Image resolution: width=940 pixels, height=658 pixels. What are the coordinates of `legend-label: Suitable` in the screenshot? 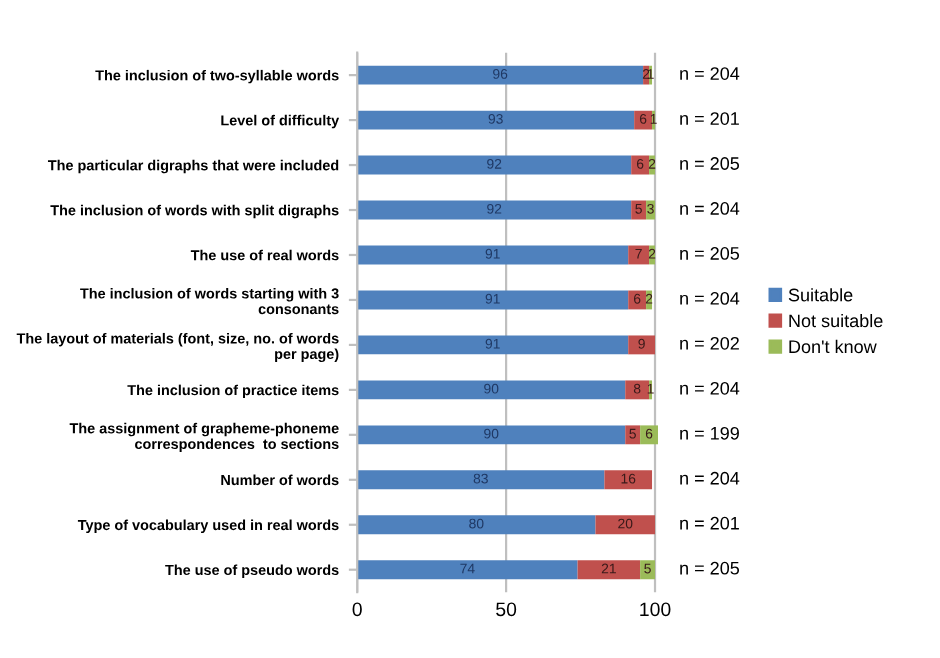 It's located at (820, 295).